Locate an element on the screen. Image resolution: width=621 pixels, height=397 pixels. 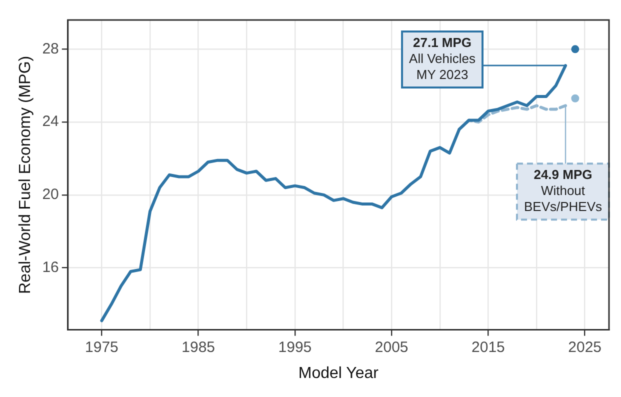
x-tick-label: 2005 is located at coordinates (391, 347).